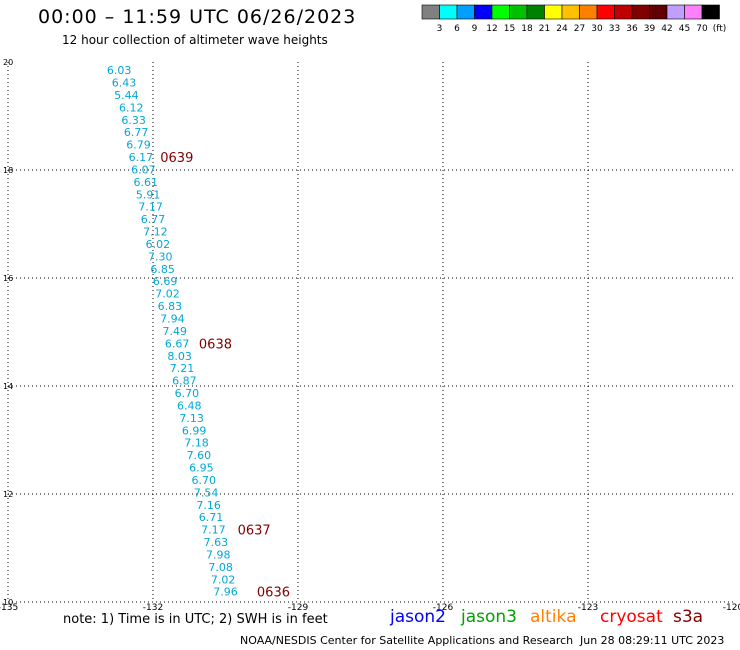 This screenshot has height=650, width=740. I want to click on mission-altika: altika, so click(553, 617).